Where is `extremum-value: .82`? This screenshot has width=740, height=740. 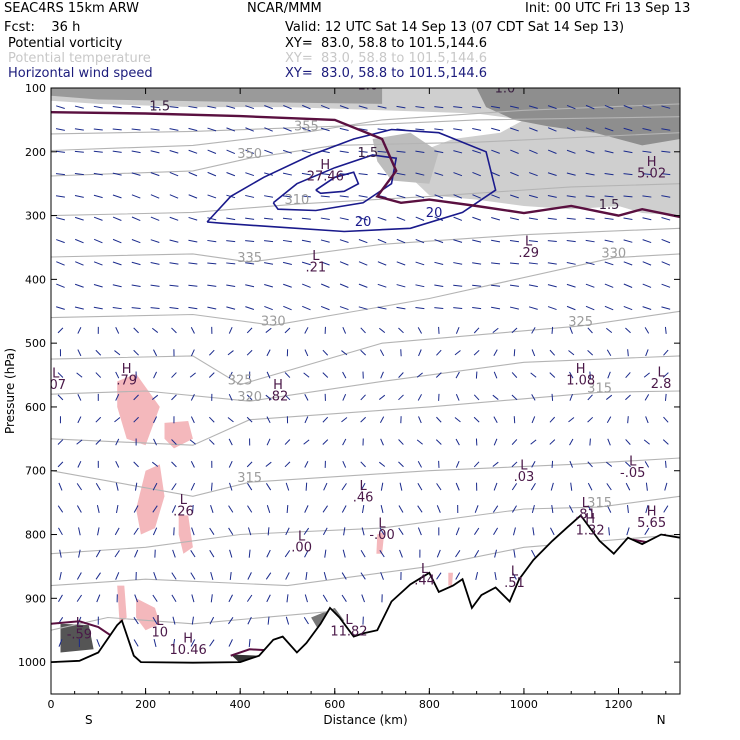
extremum-value: .82 is located at coordinates (278, 397).